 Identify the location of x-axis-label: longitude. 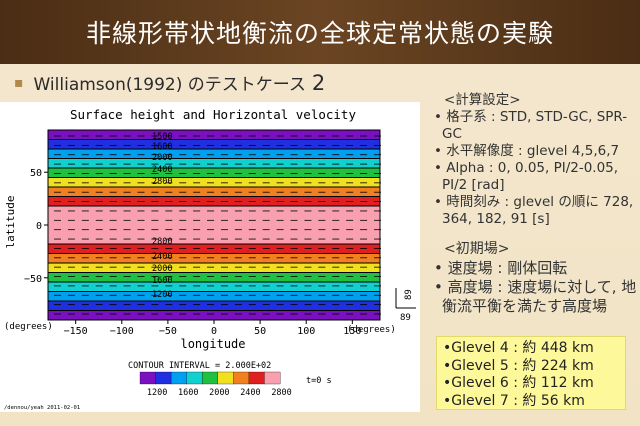
(212, 344).